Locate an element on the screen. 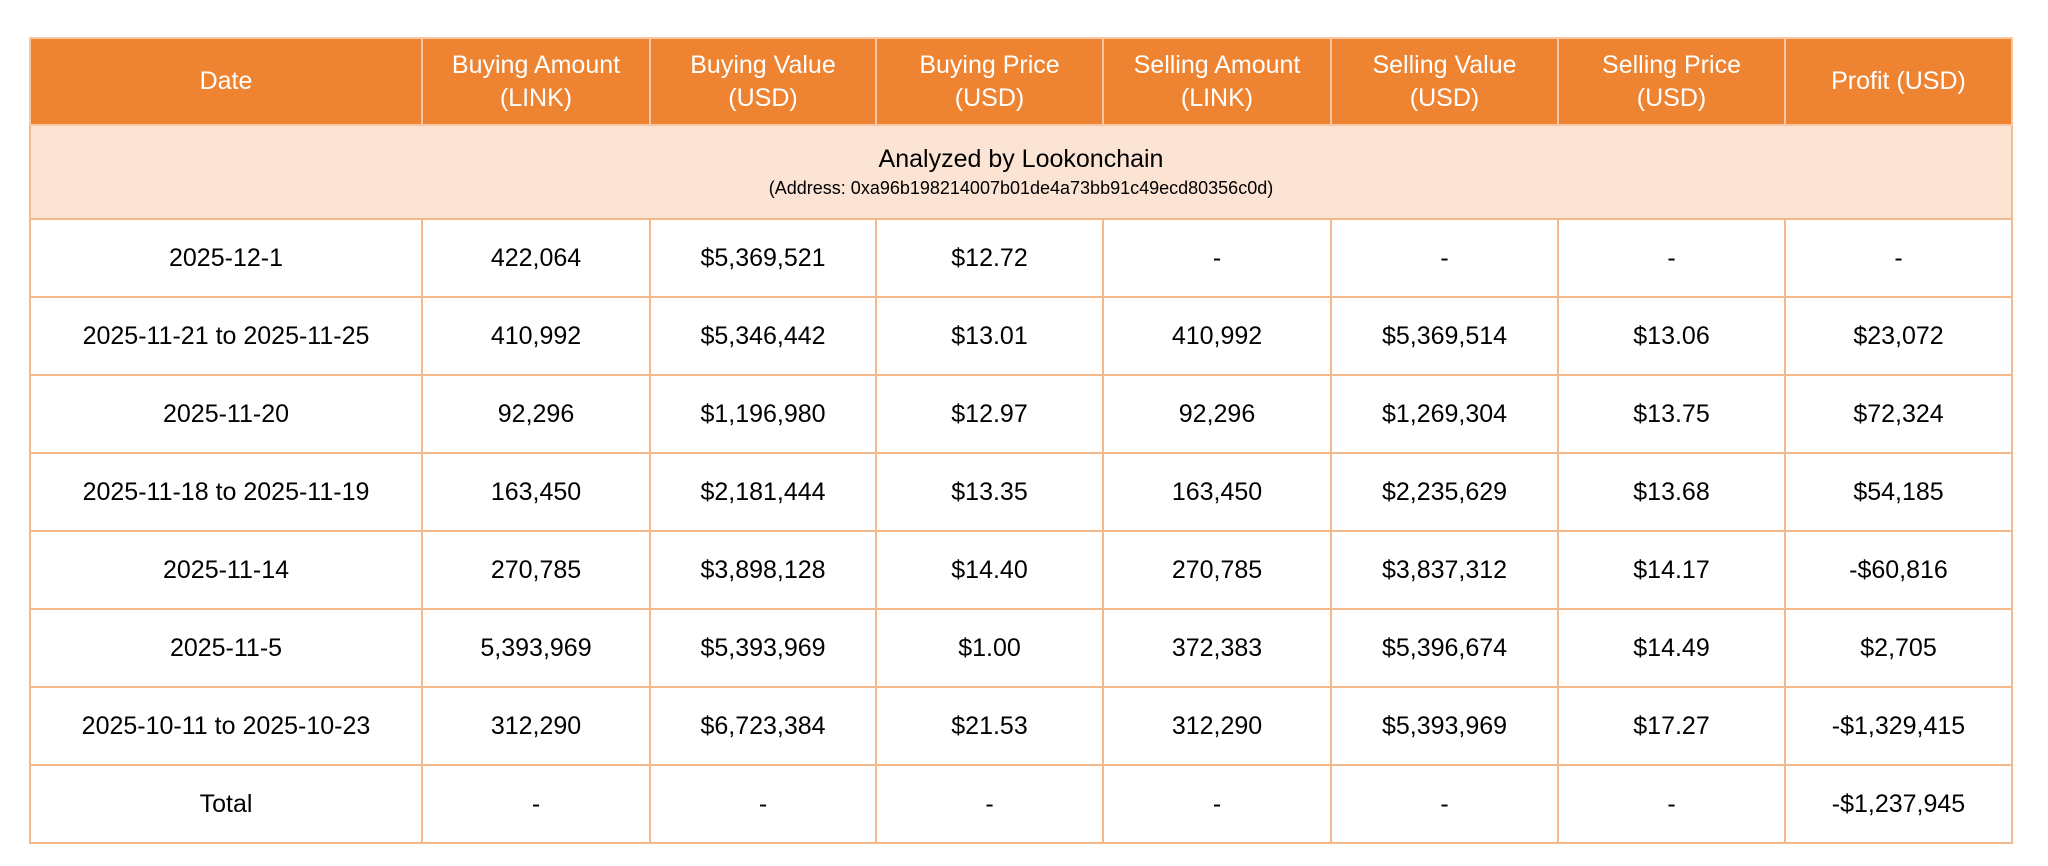 The width and height of the screenshot is (2048, 866). column-header-line1: Buying Price is located at coordinates (989, 64).